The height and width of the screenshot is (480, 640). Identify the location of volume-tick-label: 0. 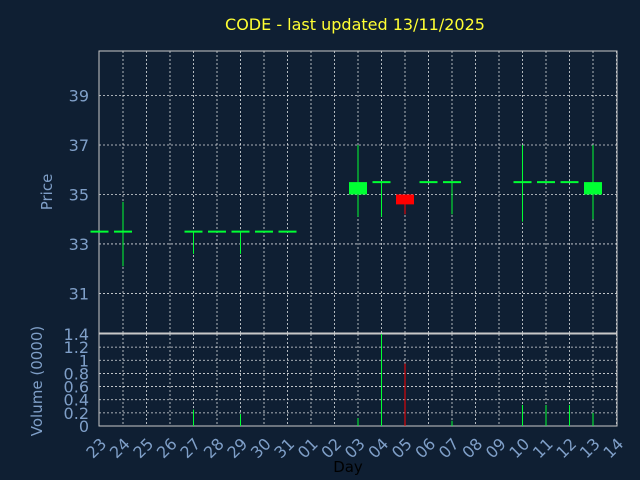
(84, 426).